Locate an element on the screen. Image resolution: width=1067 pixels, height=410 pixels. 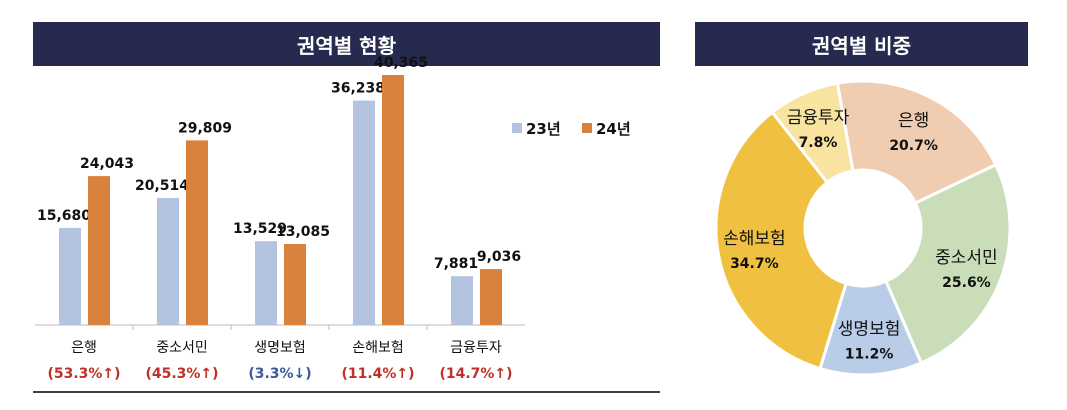
category-label: 생명보험 is located at coordinates (280, 348).